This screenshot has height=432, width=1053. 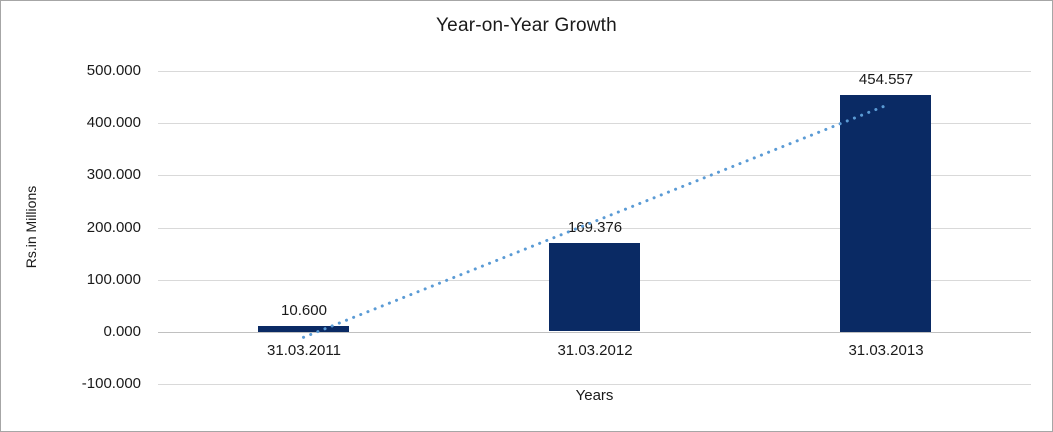 What do you see at coordinates (113, 174) in the screenshot?
I see `y-tick-label: 300.000` at bounding box center [113, 174].